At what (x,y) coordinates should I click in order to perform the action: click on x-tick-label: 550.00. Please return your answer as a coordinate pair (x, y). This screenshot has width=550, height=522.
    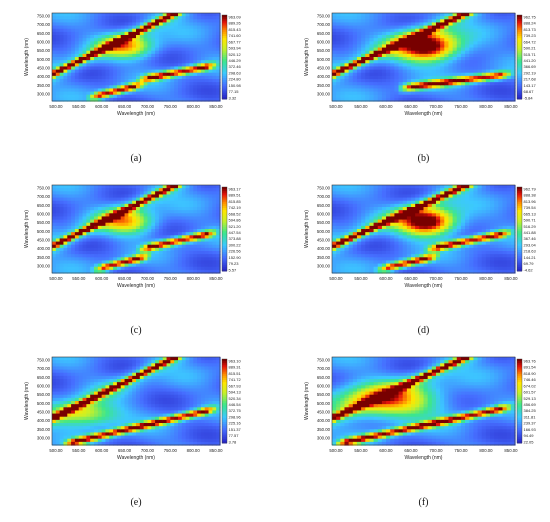
    Looking at the image, I should click on (79, 106).